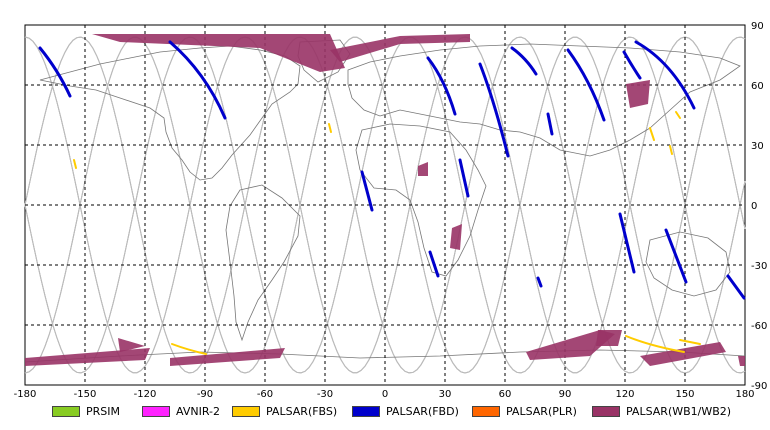 Image resolution: width=770 pixels, height=430 pixels. What do you see at coordinates (757, 26) in the screenshot?
I see `y-tick-label: 90` at bounding box center [757, 26].